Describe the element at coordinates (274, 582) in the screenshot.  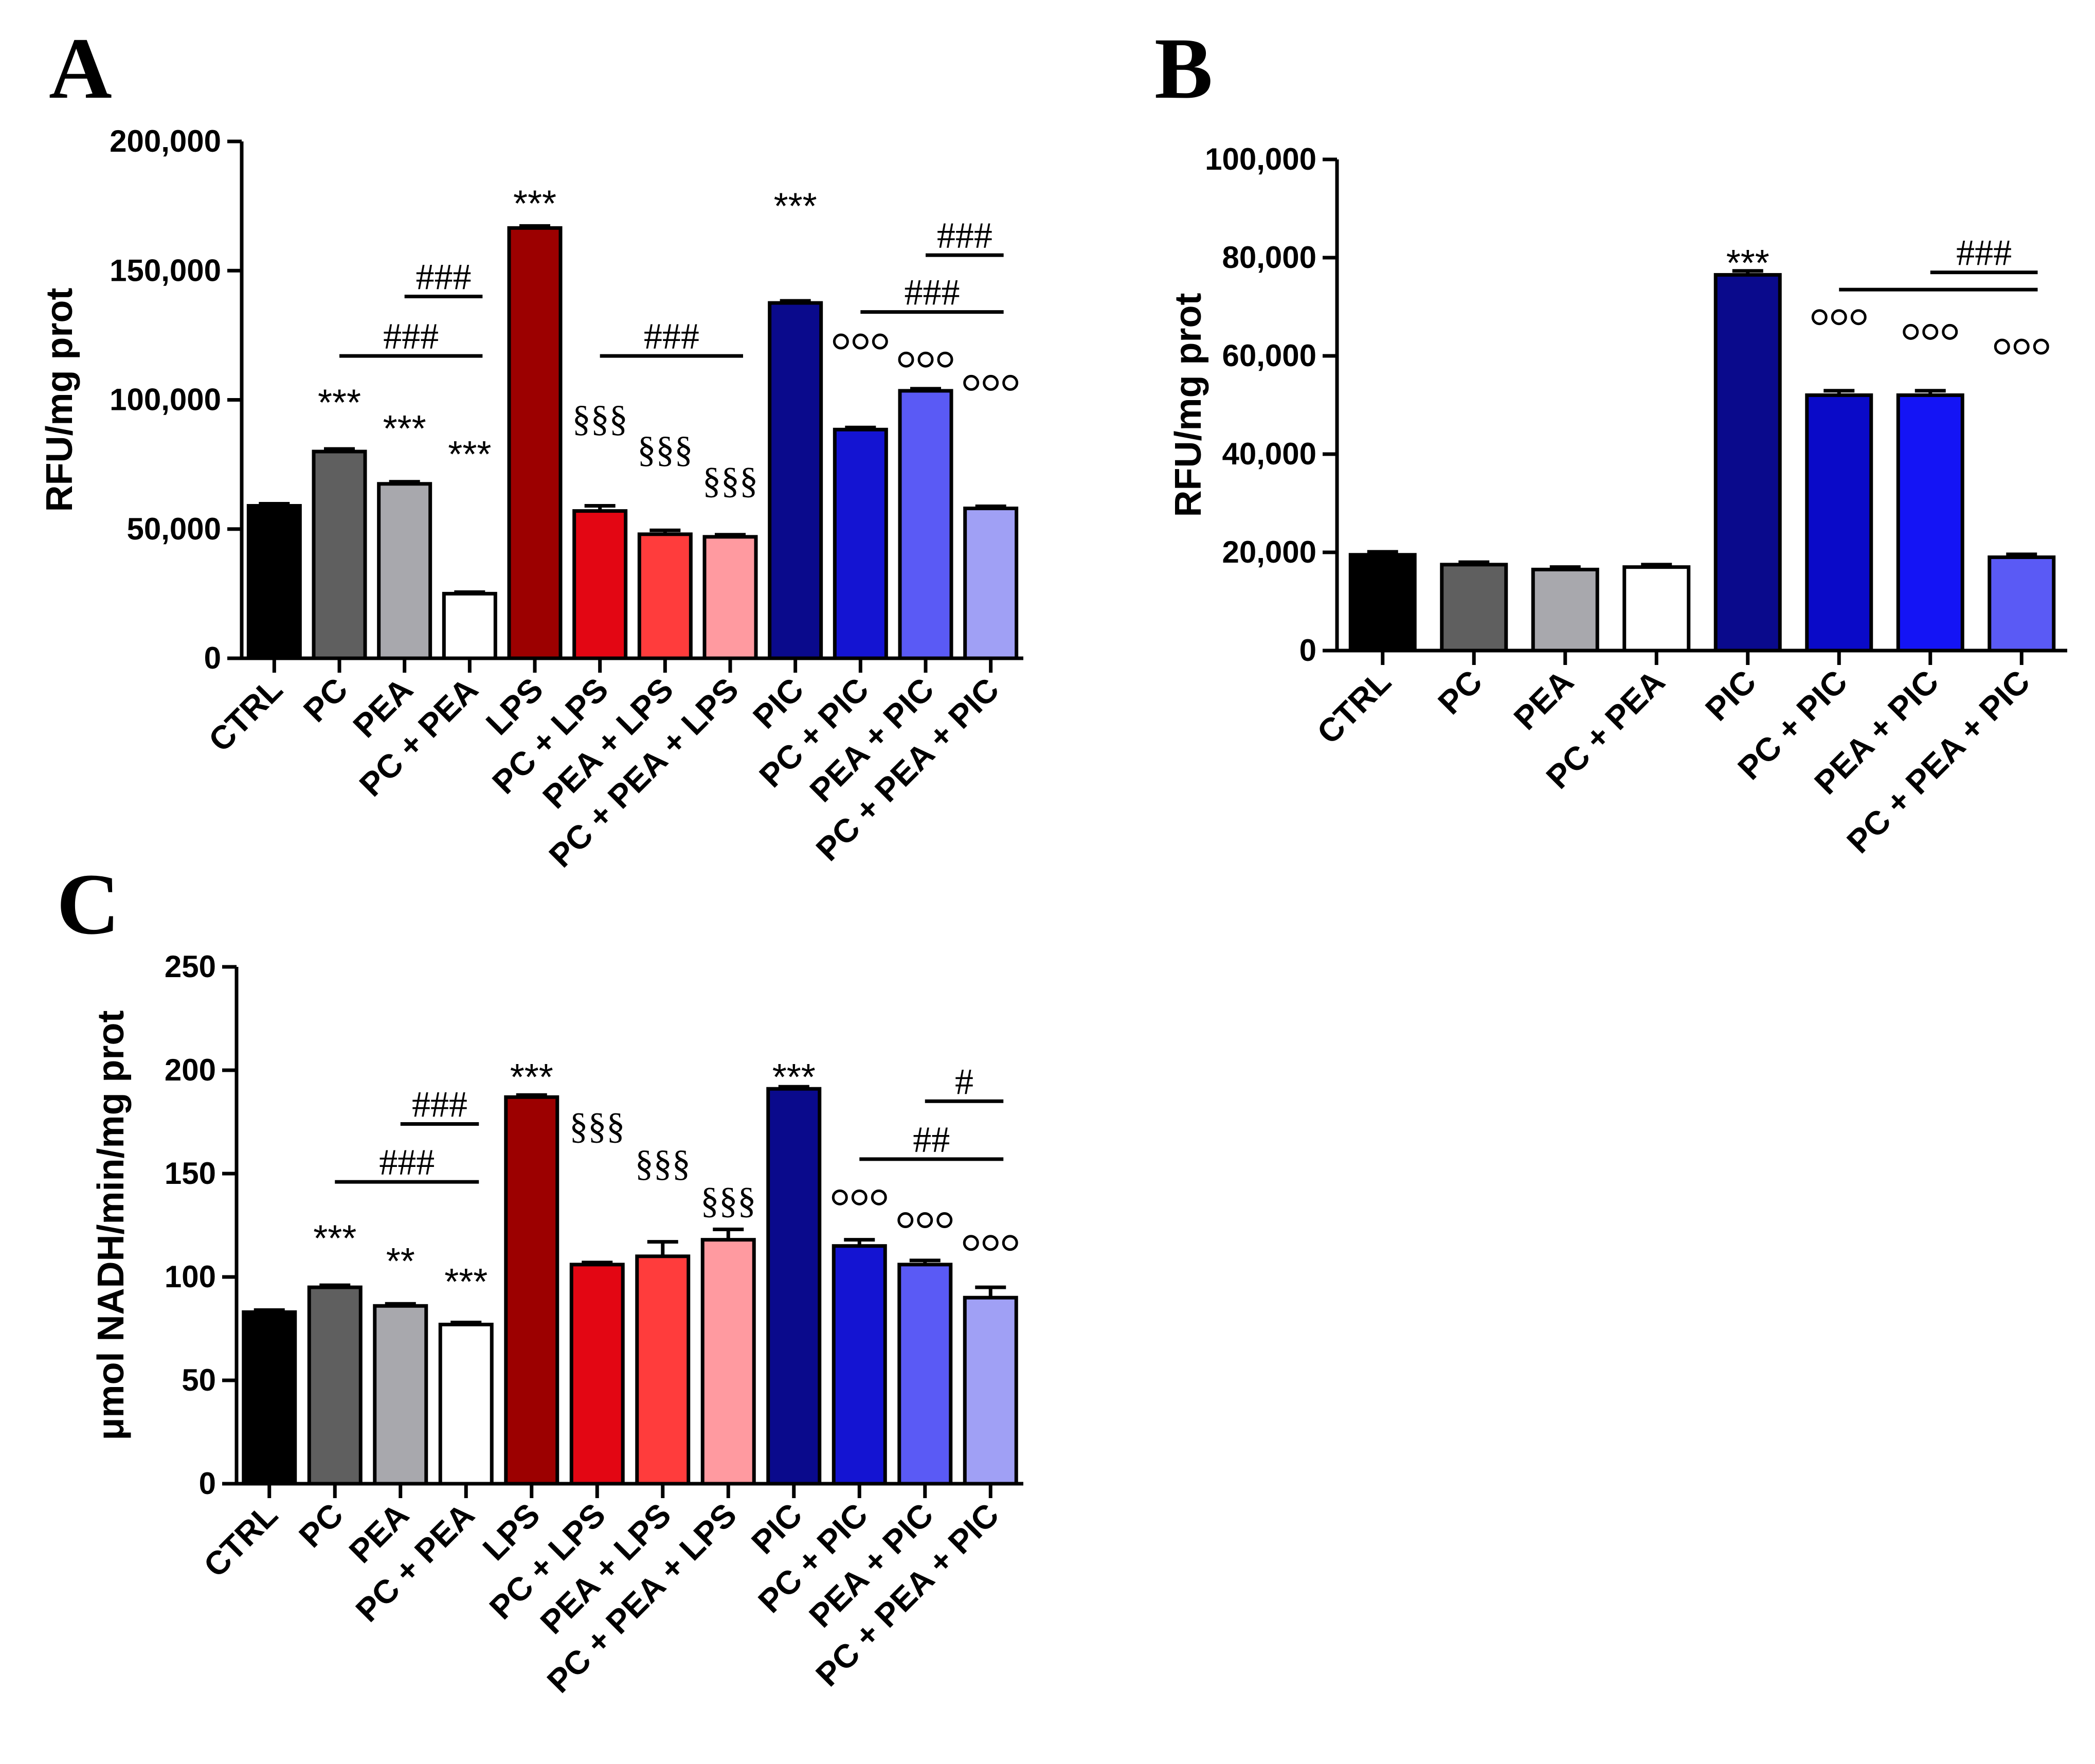
I see `panel-a-bar-ctrl` at that location.